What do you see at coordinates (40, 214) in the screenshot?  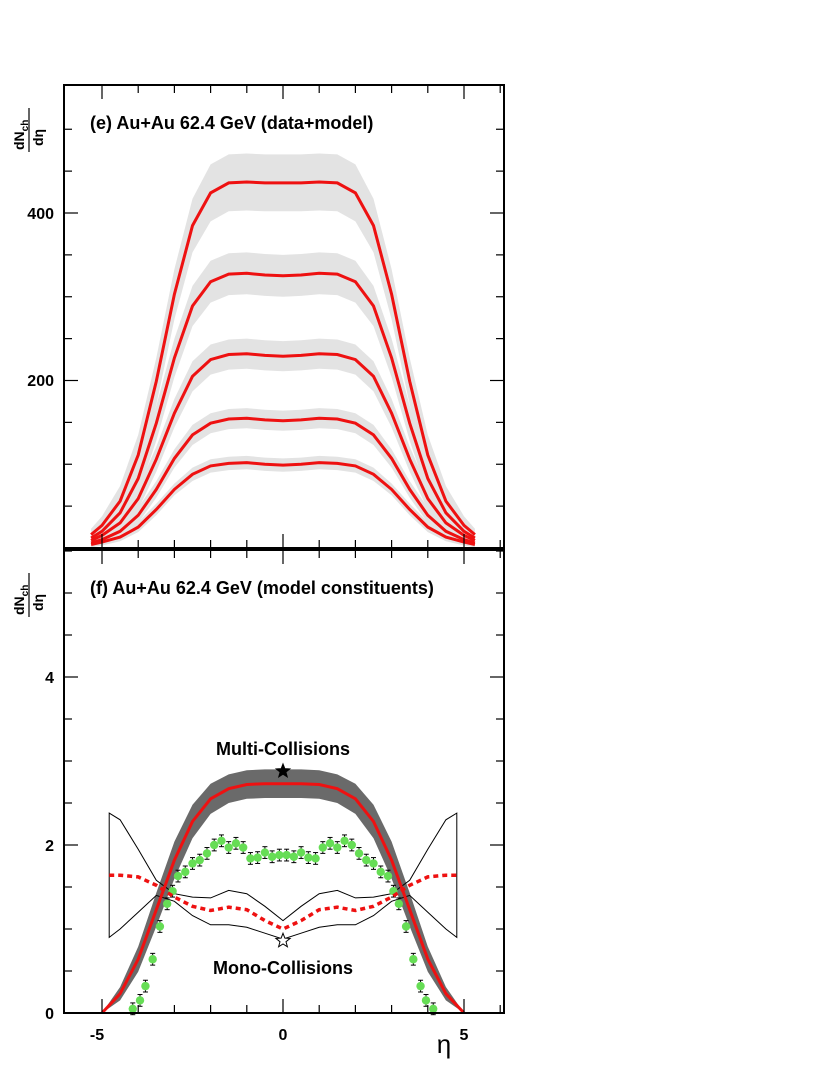 I see `panel-e-ytick-400: 400` at bounding box center [40, 214].